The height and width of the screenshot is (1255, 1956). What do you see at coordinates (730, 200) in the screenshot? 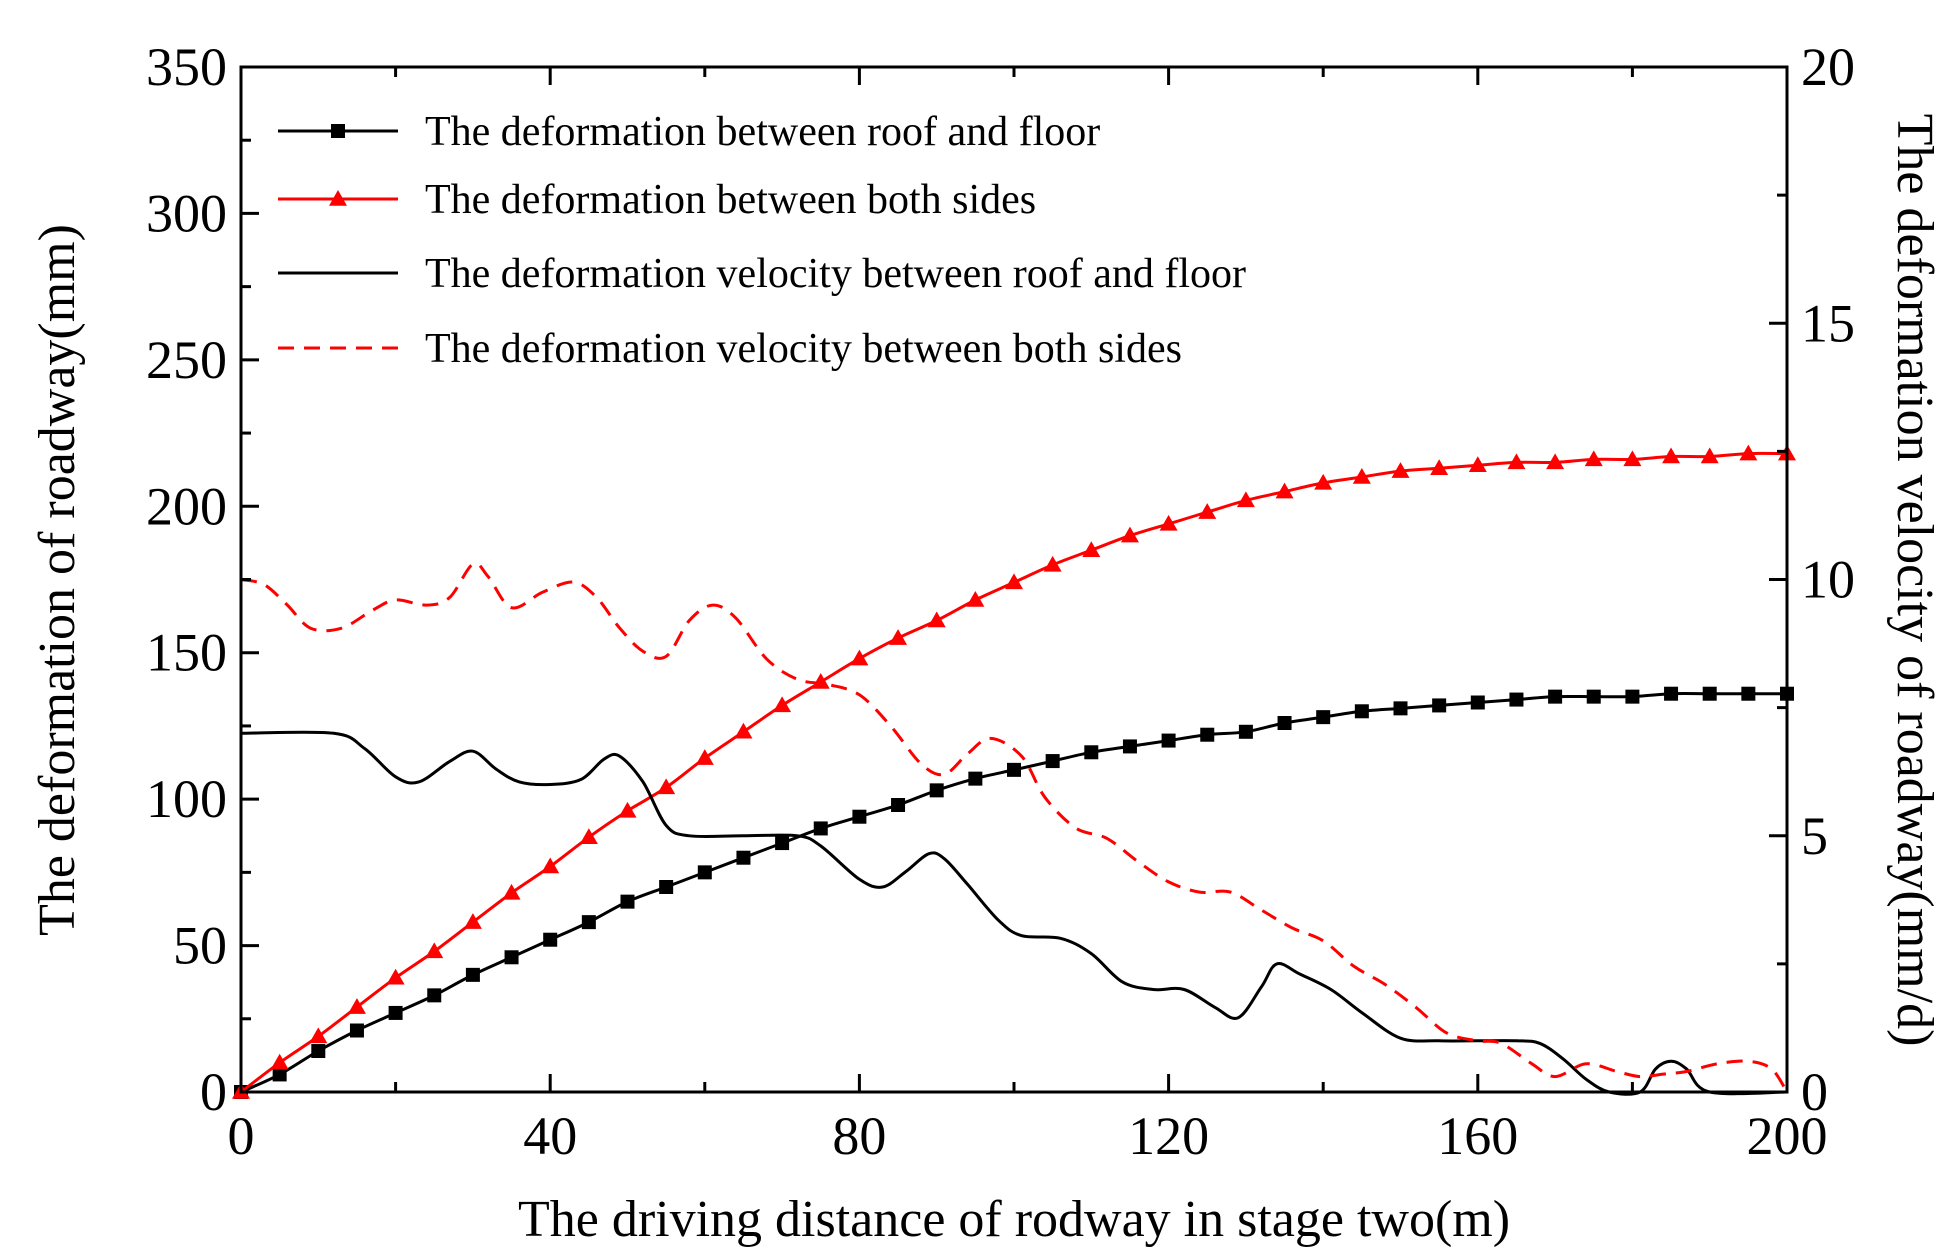
I see `legend-label: The deformation between both sides` at bounding box center [730, 200].